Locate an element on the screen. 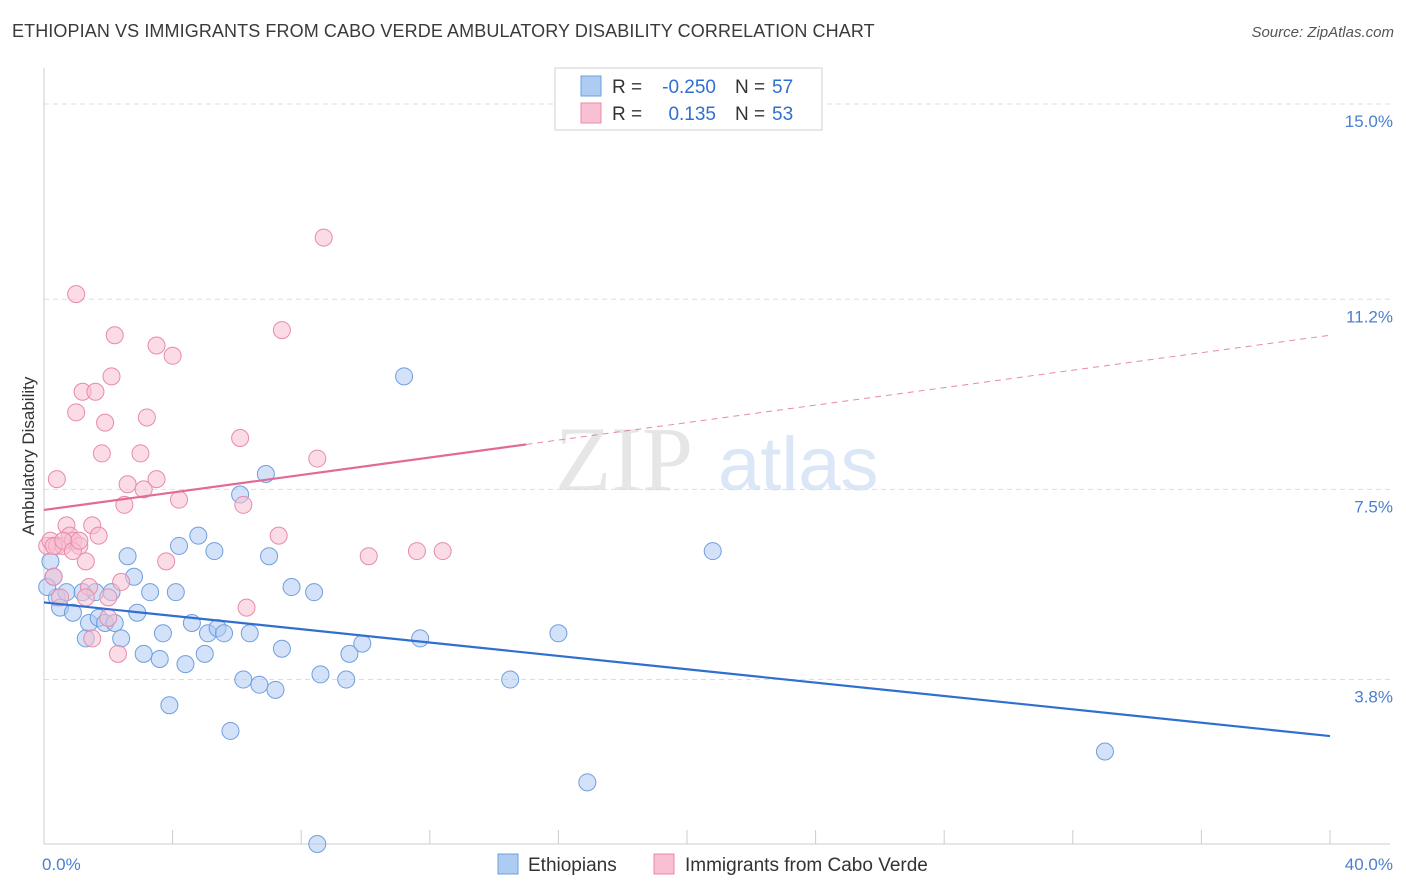 This screenshot has height=892, width=1406. series-legend-label-cabo-verde: Immigrants from Cabo Verde is located at coordinates (806, 865).